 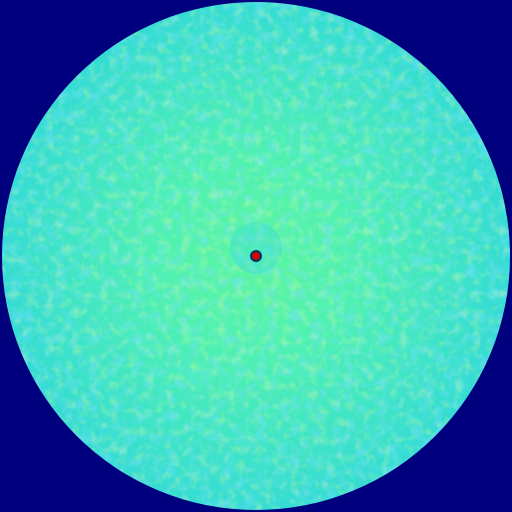 What do you see at coordinates (256, 256) in the screenshot?
I see `center-peak` at bounding box center [256, 256].